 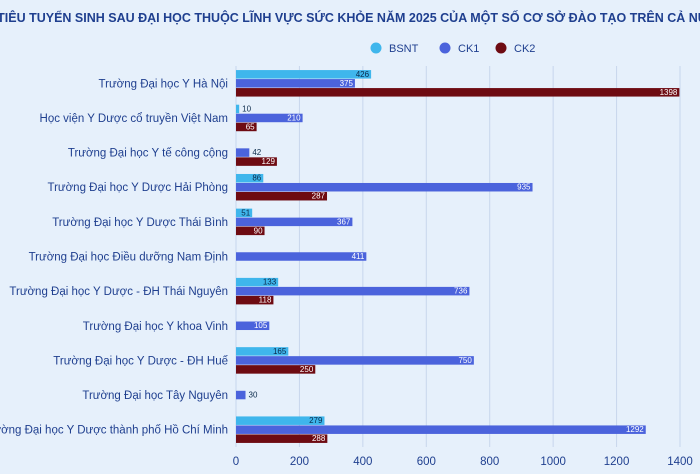 What do you see at coordinates (128, 258) in the screenshot?
I see `category-label: Trường Đại học Điều dưỡng Nam Định` at bounding box center [128, 258].